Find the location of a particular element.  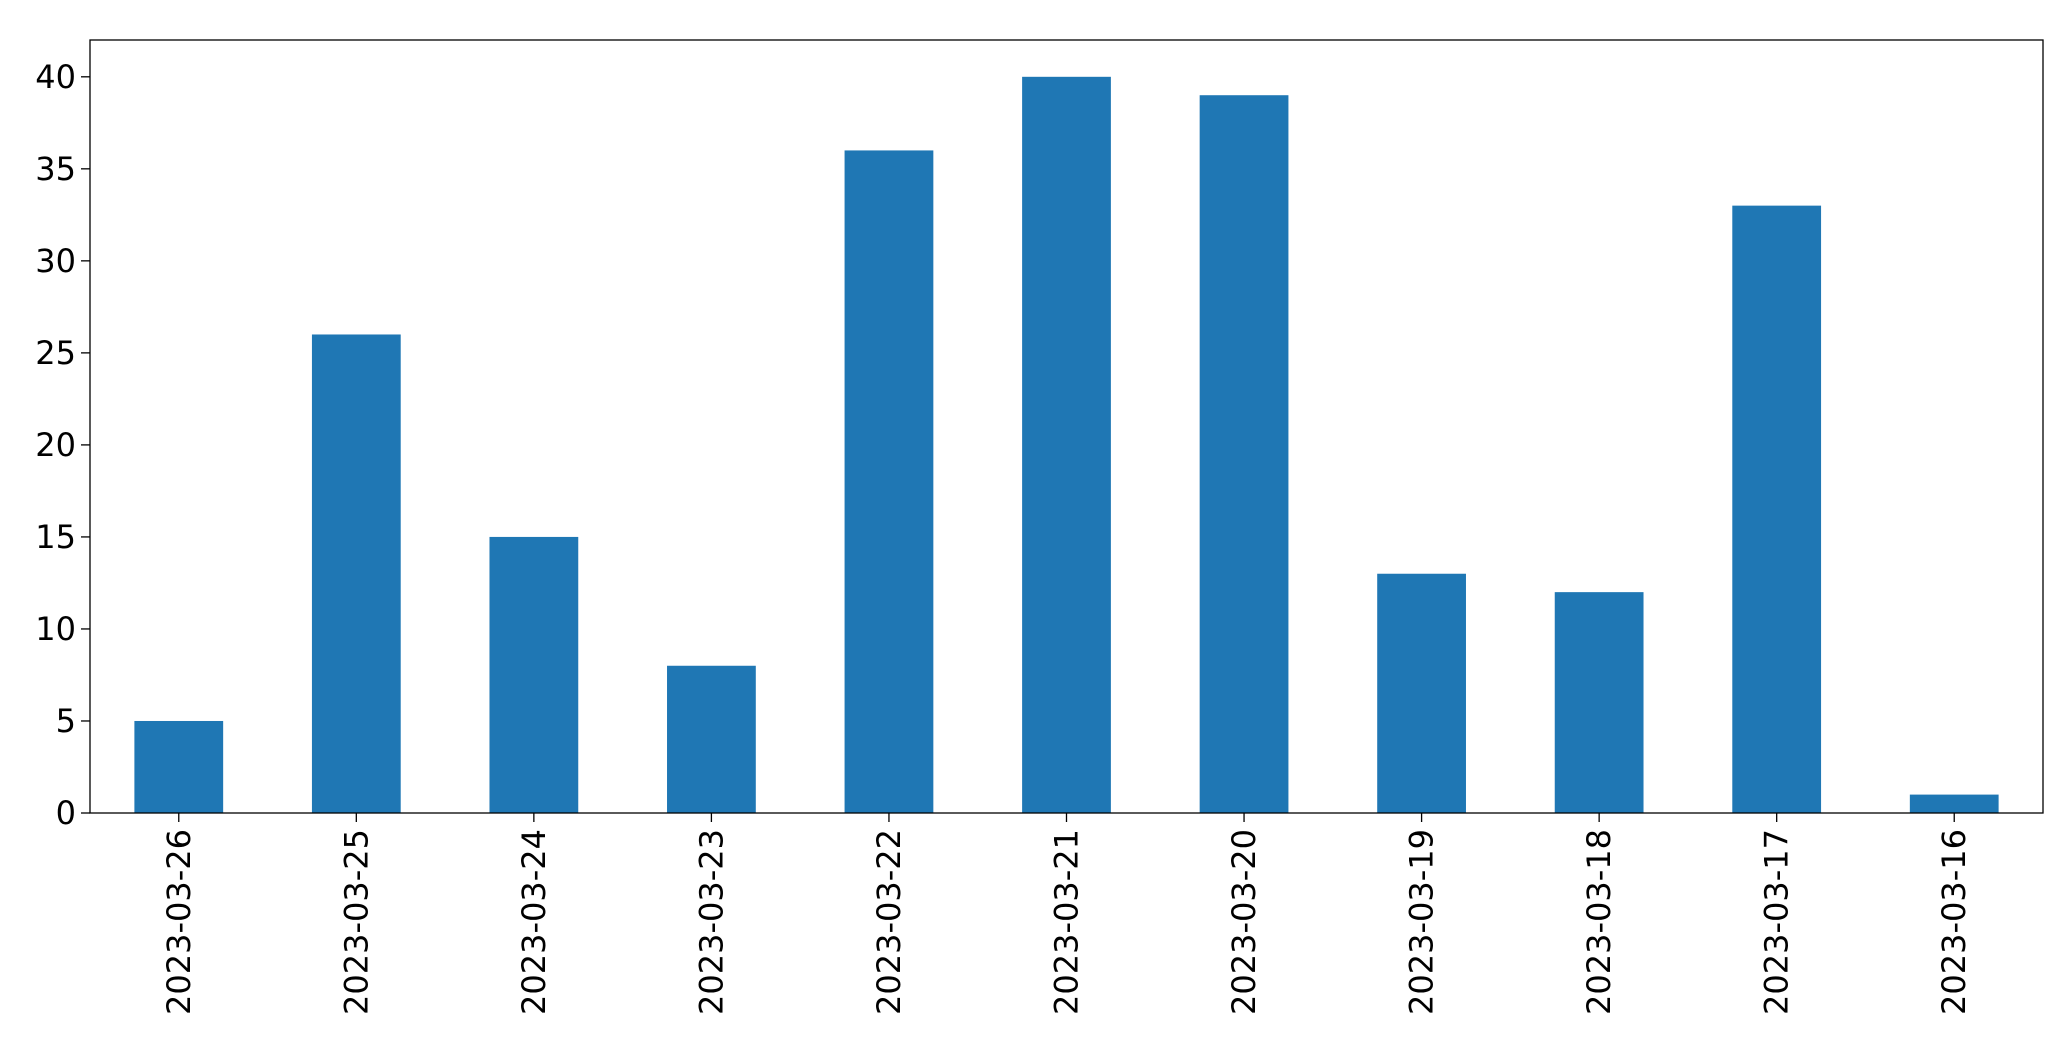

x-tick-label: 2023-03-16 is located at coordinates (1954, 922).